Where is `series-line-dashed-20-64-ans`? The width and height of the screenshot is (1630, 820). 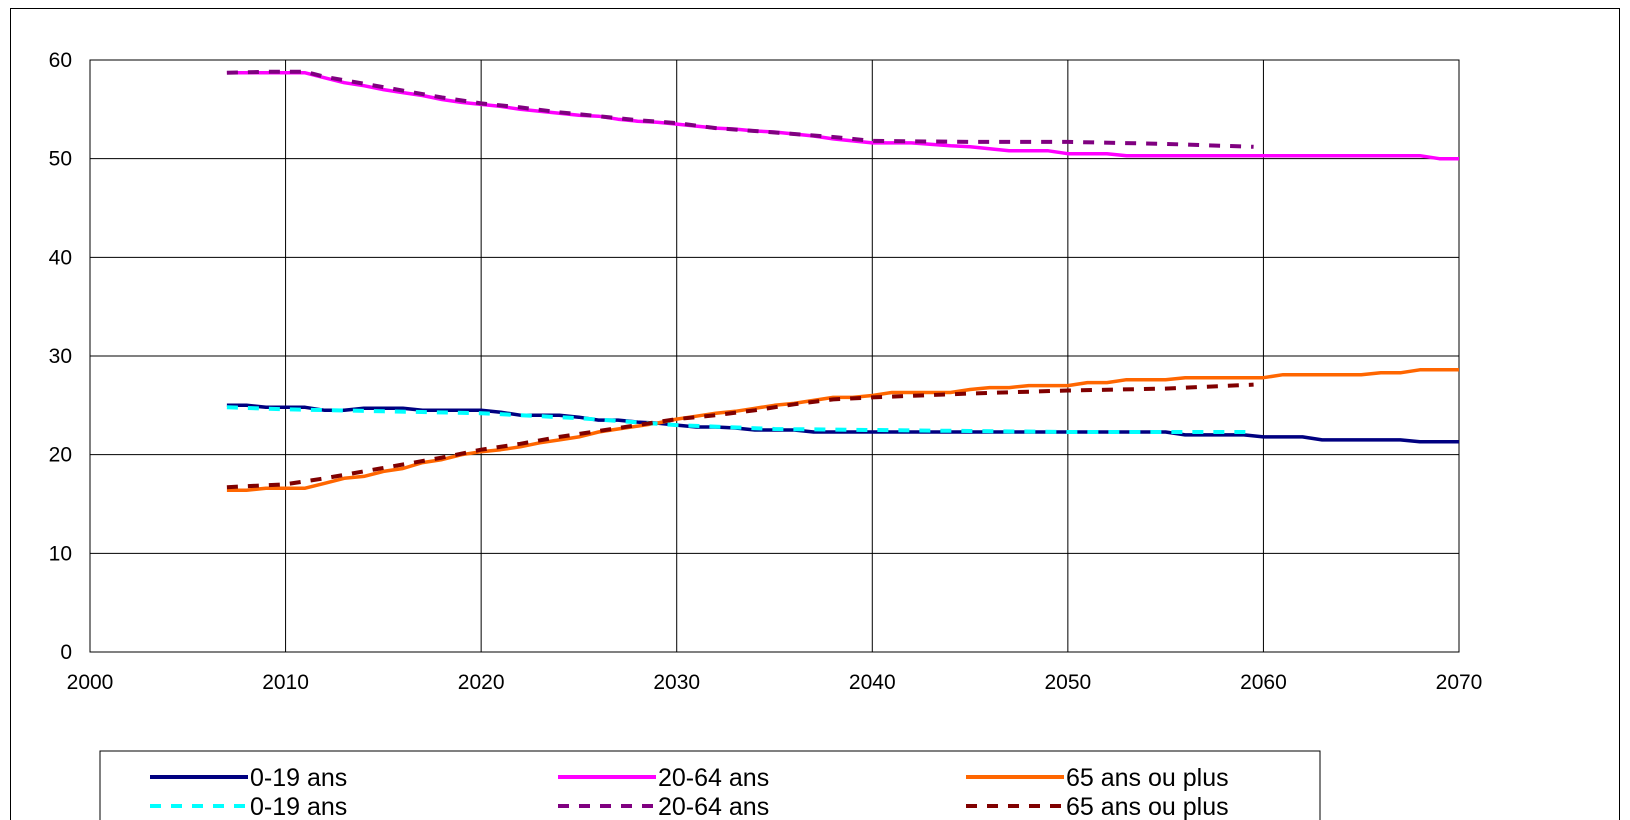
series-line-dashed-20-64-ans is located at coordinates (740, 109).